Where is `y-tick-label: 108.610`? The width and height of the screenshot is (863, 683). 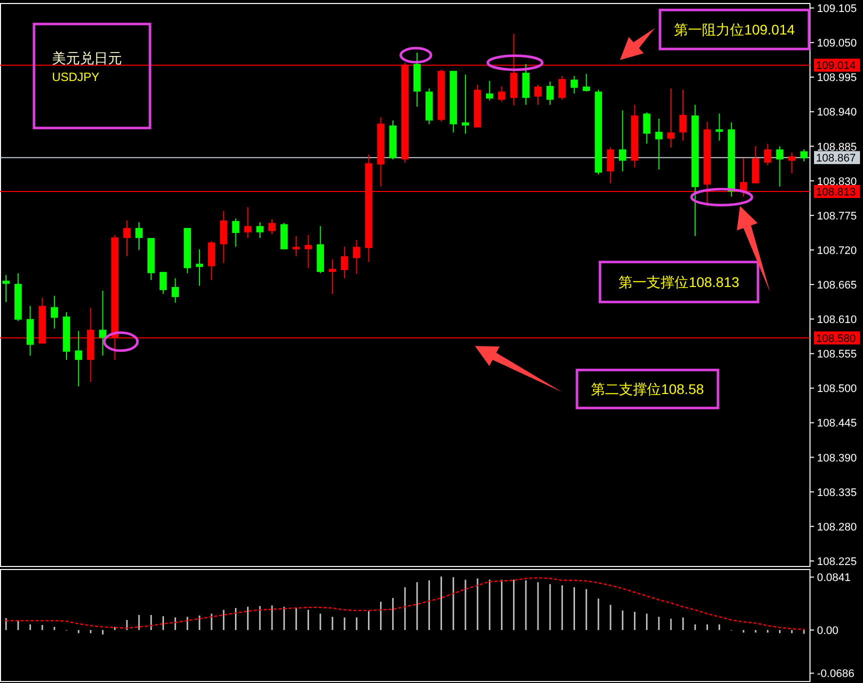
y-tick-label: 108.610 is located at coordinates (837, 320).